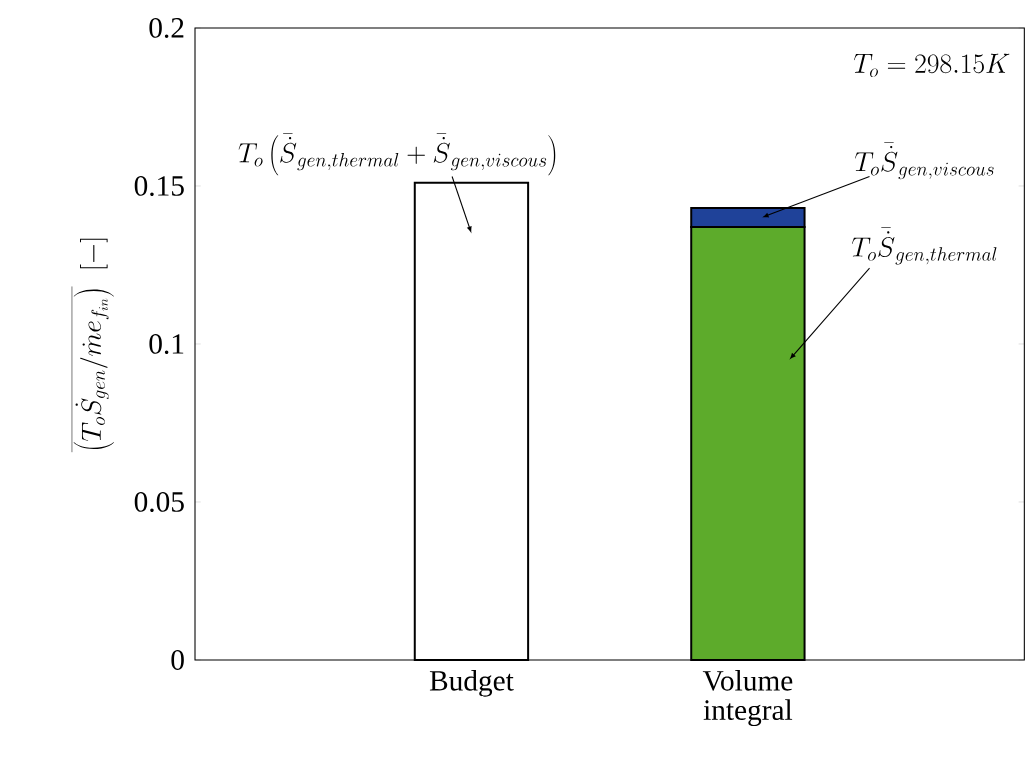 Image resolution: width=1034 pixels, height=762 pixels. What do you see at coordinates (471, 683) in the screenshot?
I see `x-tick-label: Budget` at bounding box center [471, 683].